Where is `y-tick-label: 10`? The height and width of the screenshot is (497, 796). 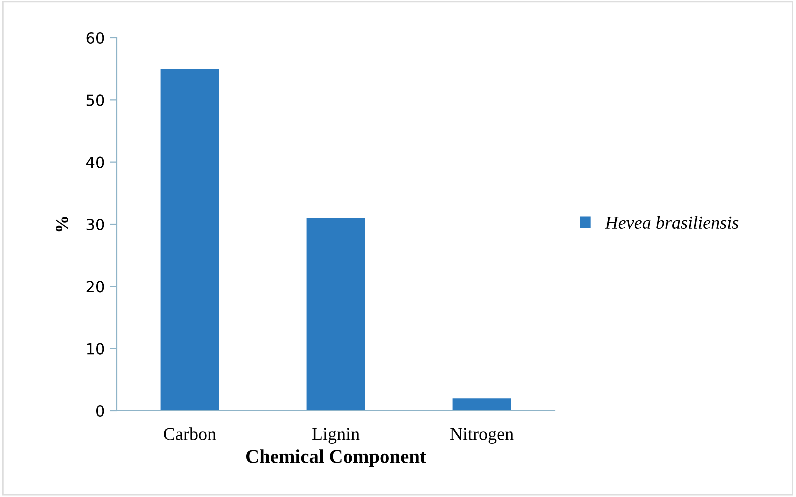 y-tick-label: 10 is located at coordinates (95, 349).